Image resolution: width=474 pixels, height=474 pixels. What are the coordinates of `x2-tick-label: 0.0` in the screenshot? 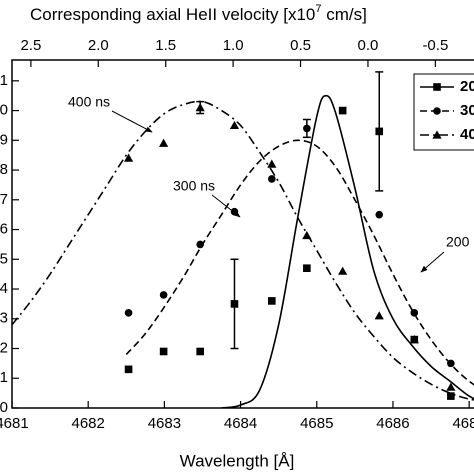 It's located at (368, 45).